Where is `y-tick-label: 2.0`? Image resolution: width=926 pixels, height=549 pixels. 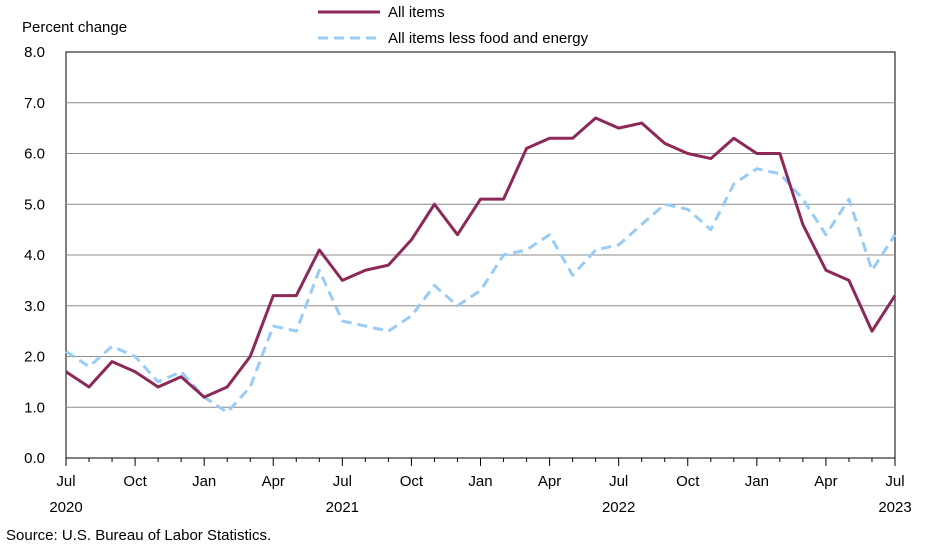 y-tick-label: 2.0 is located at coordinates (34, 357).